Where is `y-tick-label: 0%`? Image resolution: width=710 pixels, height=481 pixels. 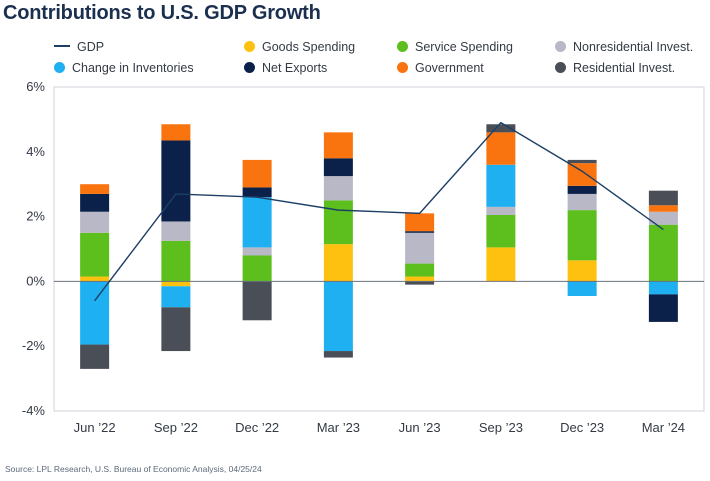
y-tick-label: 0% is located at coordinates (35, 280).